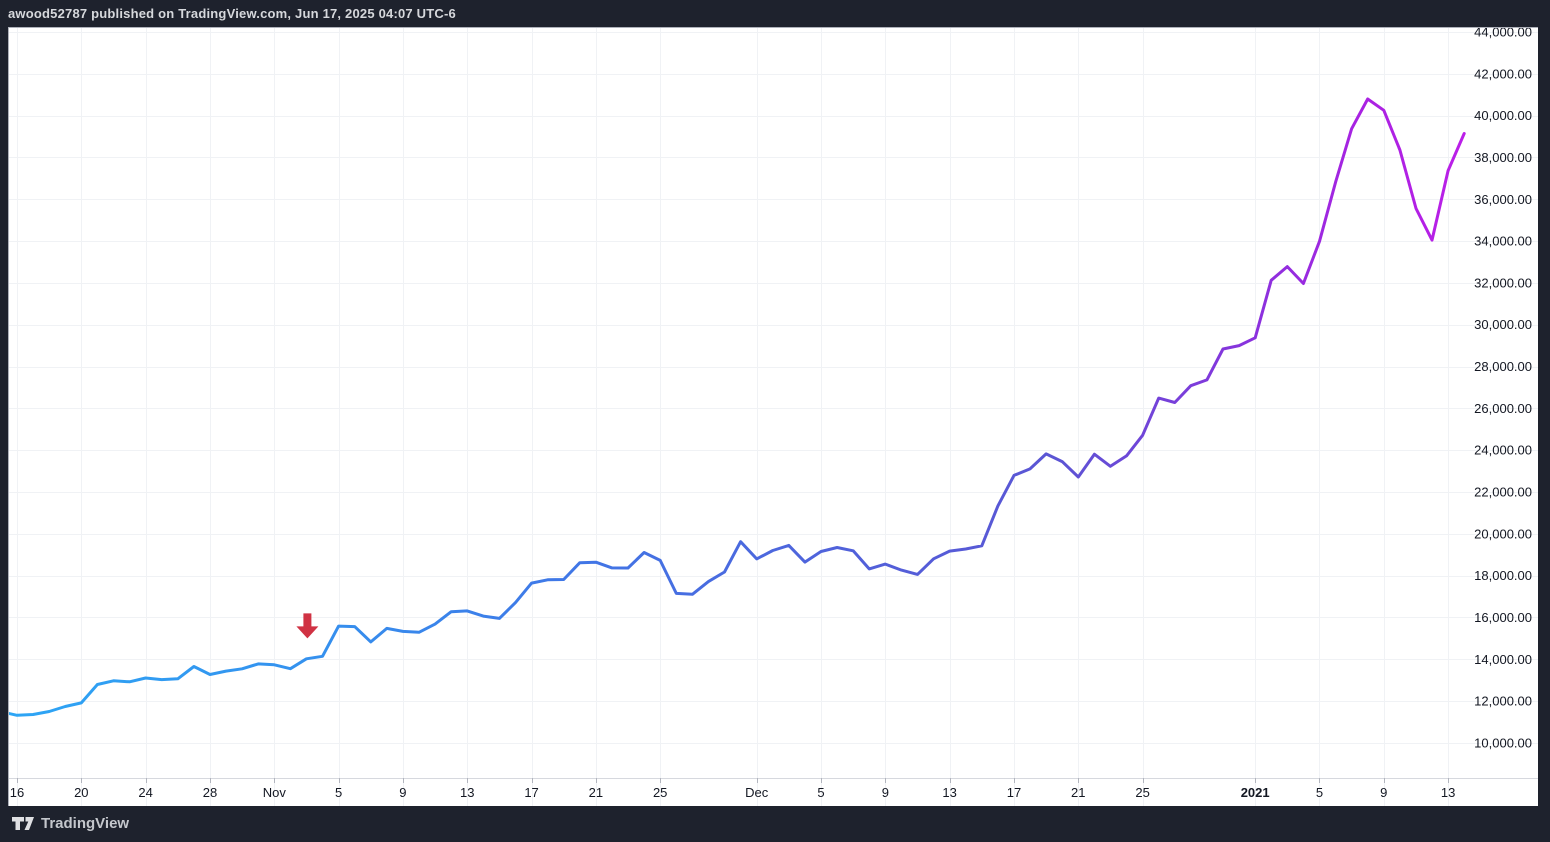 The width and height of the screenshot is (1550, 842). What do you see at coordinates (757, 792) in the screenshot?
I see `time-tick-label: Dec` at bounding box center [757, 792].